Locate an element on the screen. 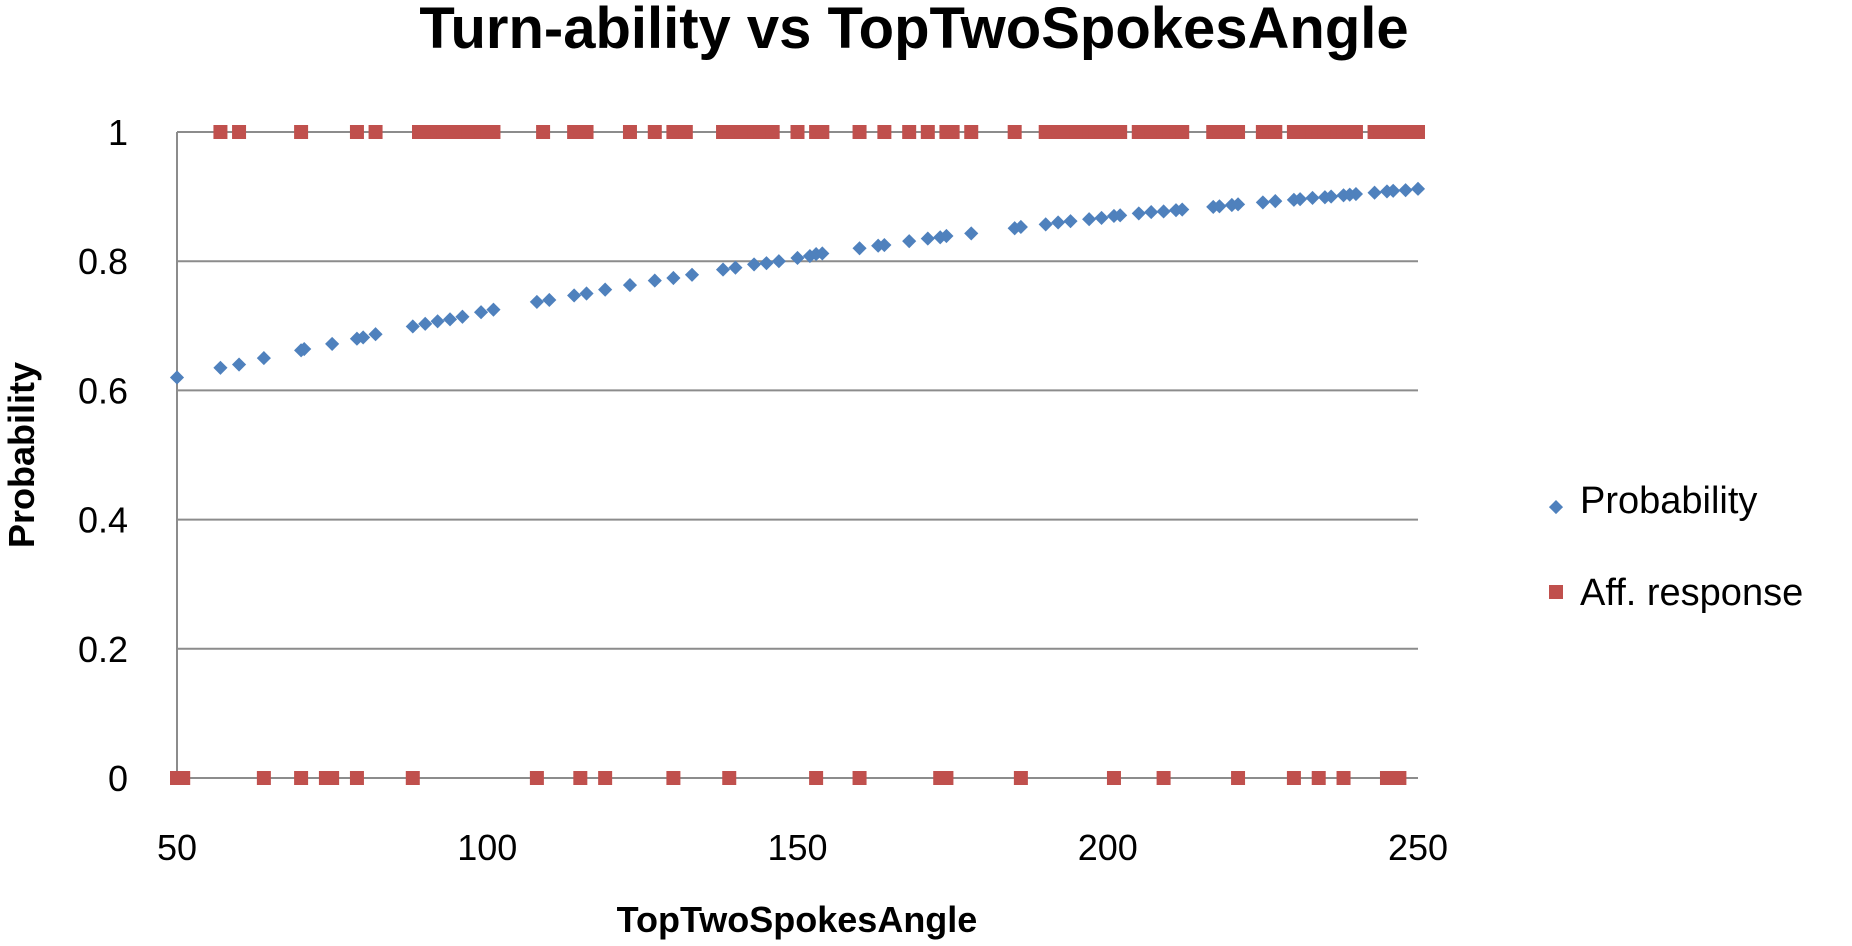 Image resolution: width=1852 pixels, height=946 pixels. x-tick-label: 50 is located at coordinates (177, 847).